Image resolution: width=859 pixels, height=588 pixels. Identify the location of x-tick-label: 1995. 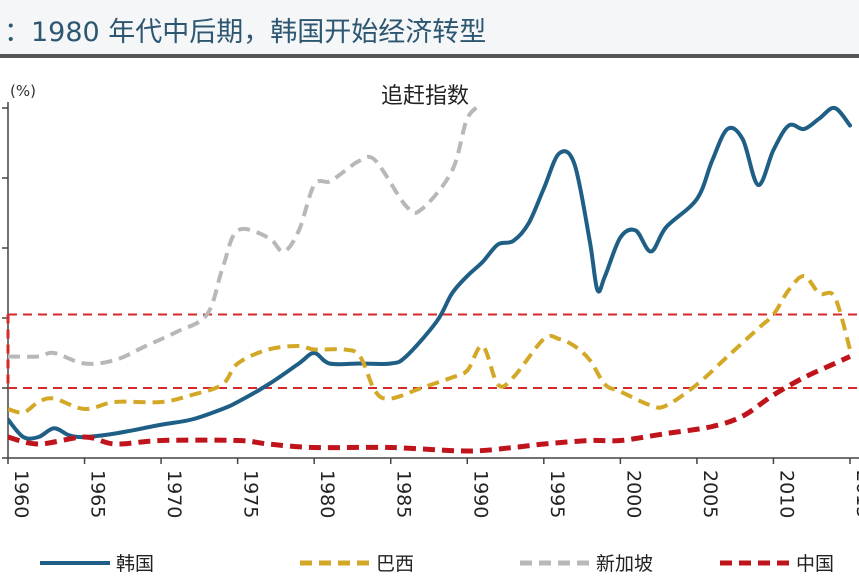
(557, 494).